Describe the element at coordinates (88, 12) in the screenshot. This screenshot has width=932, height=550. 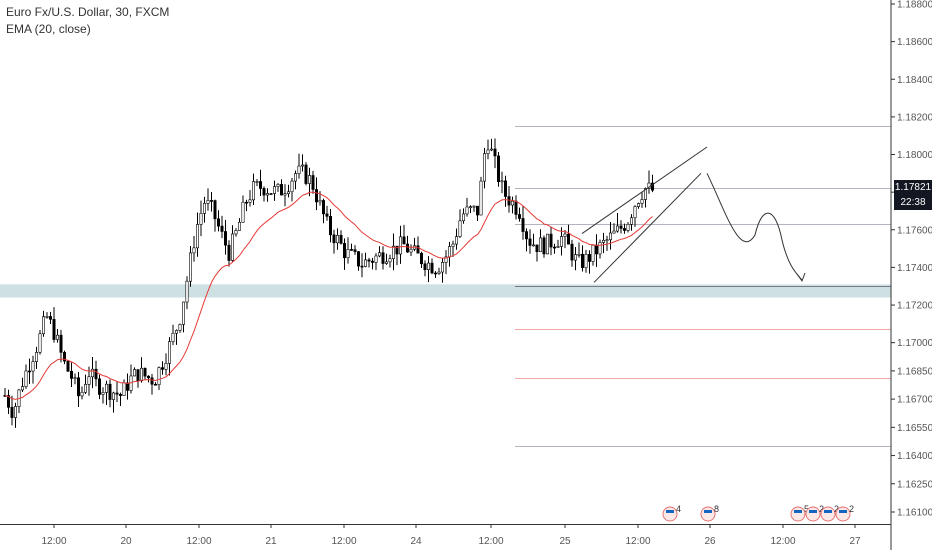
I see `symbol-title: Euro Fx/U.S. Dollar, 30, FXCM` at that location.